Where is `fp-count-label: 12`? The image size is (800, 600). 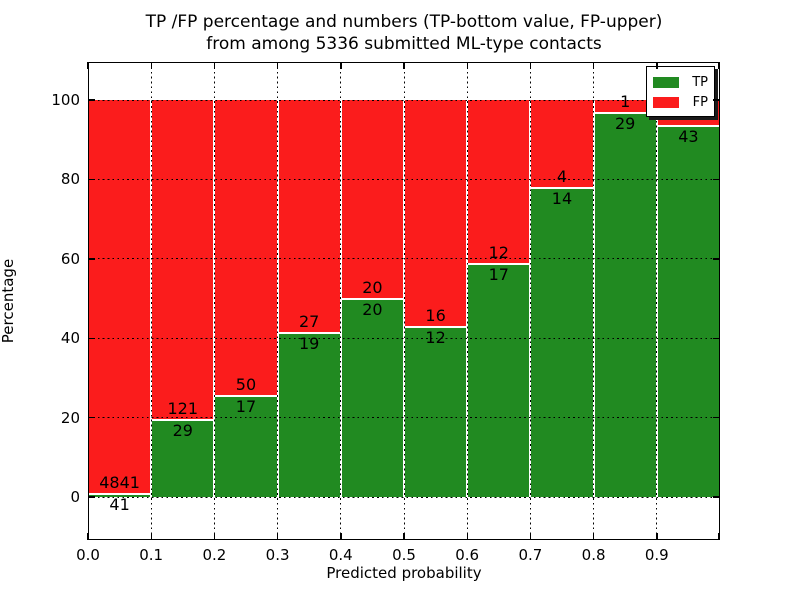 fp-count-label: 12 is located at coordinates (498, 253).